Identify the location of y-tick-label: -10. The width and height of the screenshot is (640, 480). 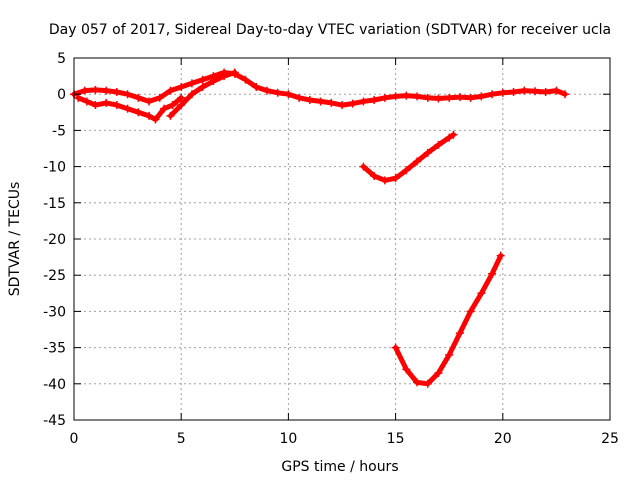
(54, 168).